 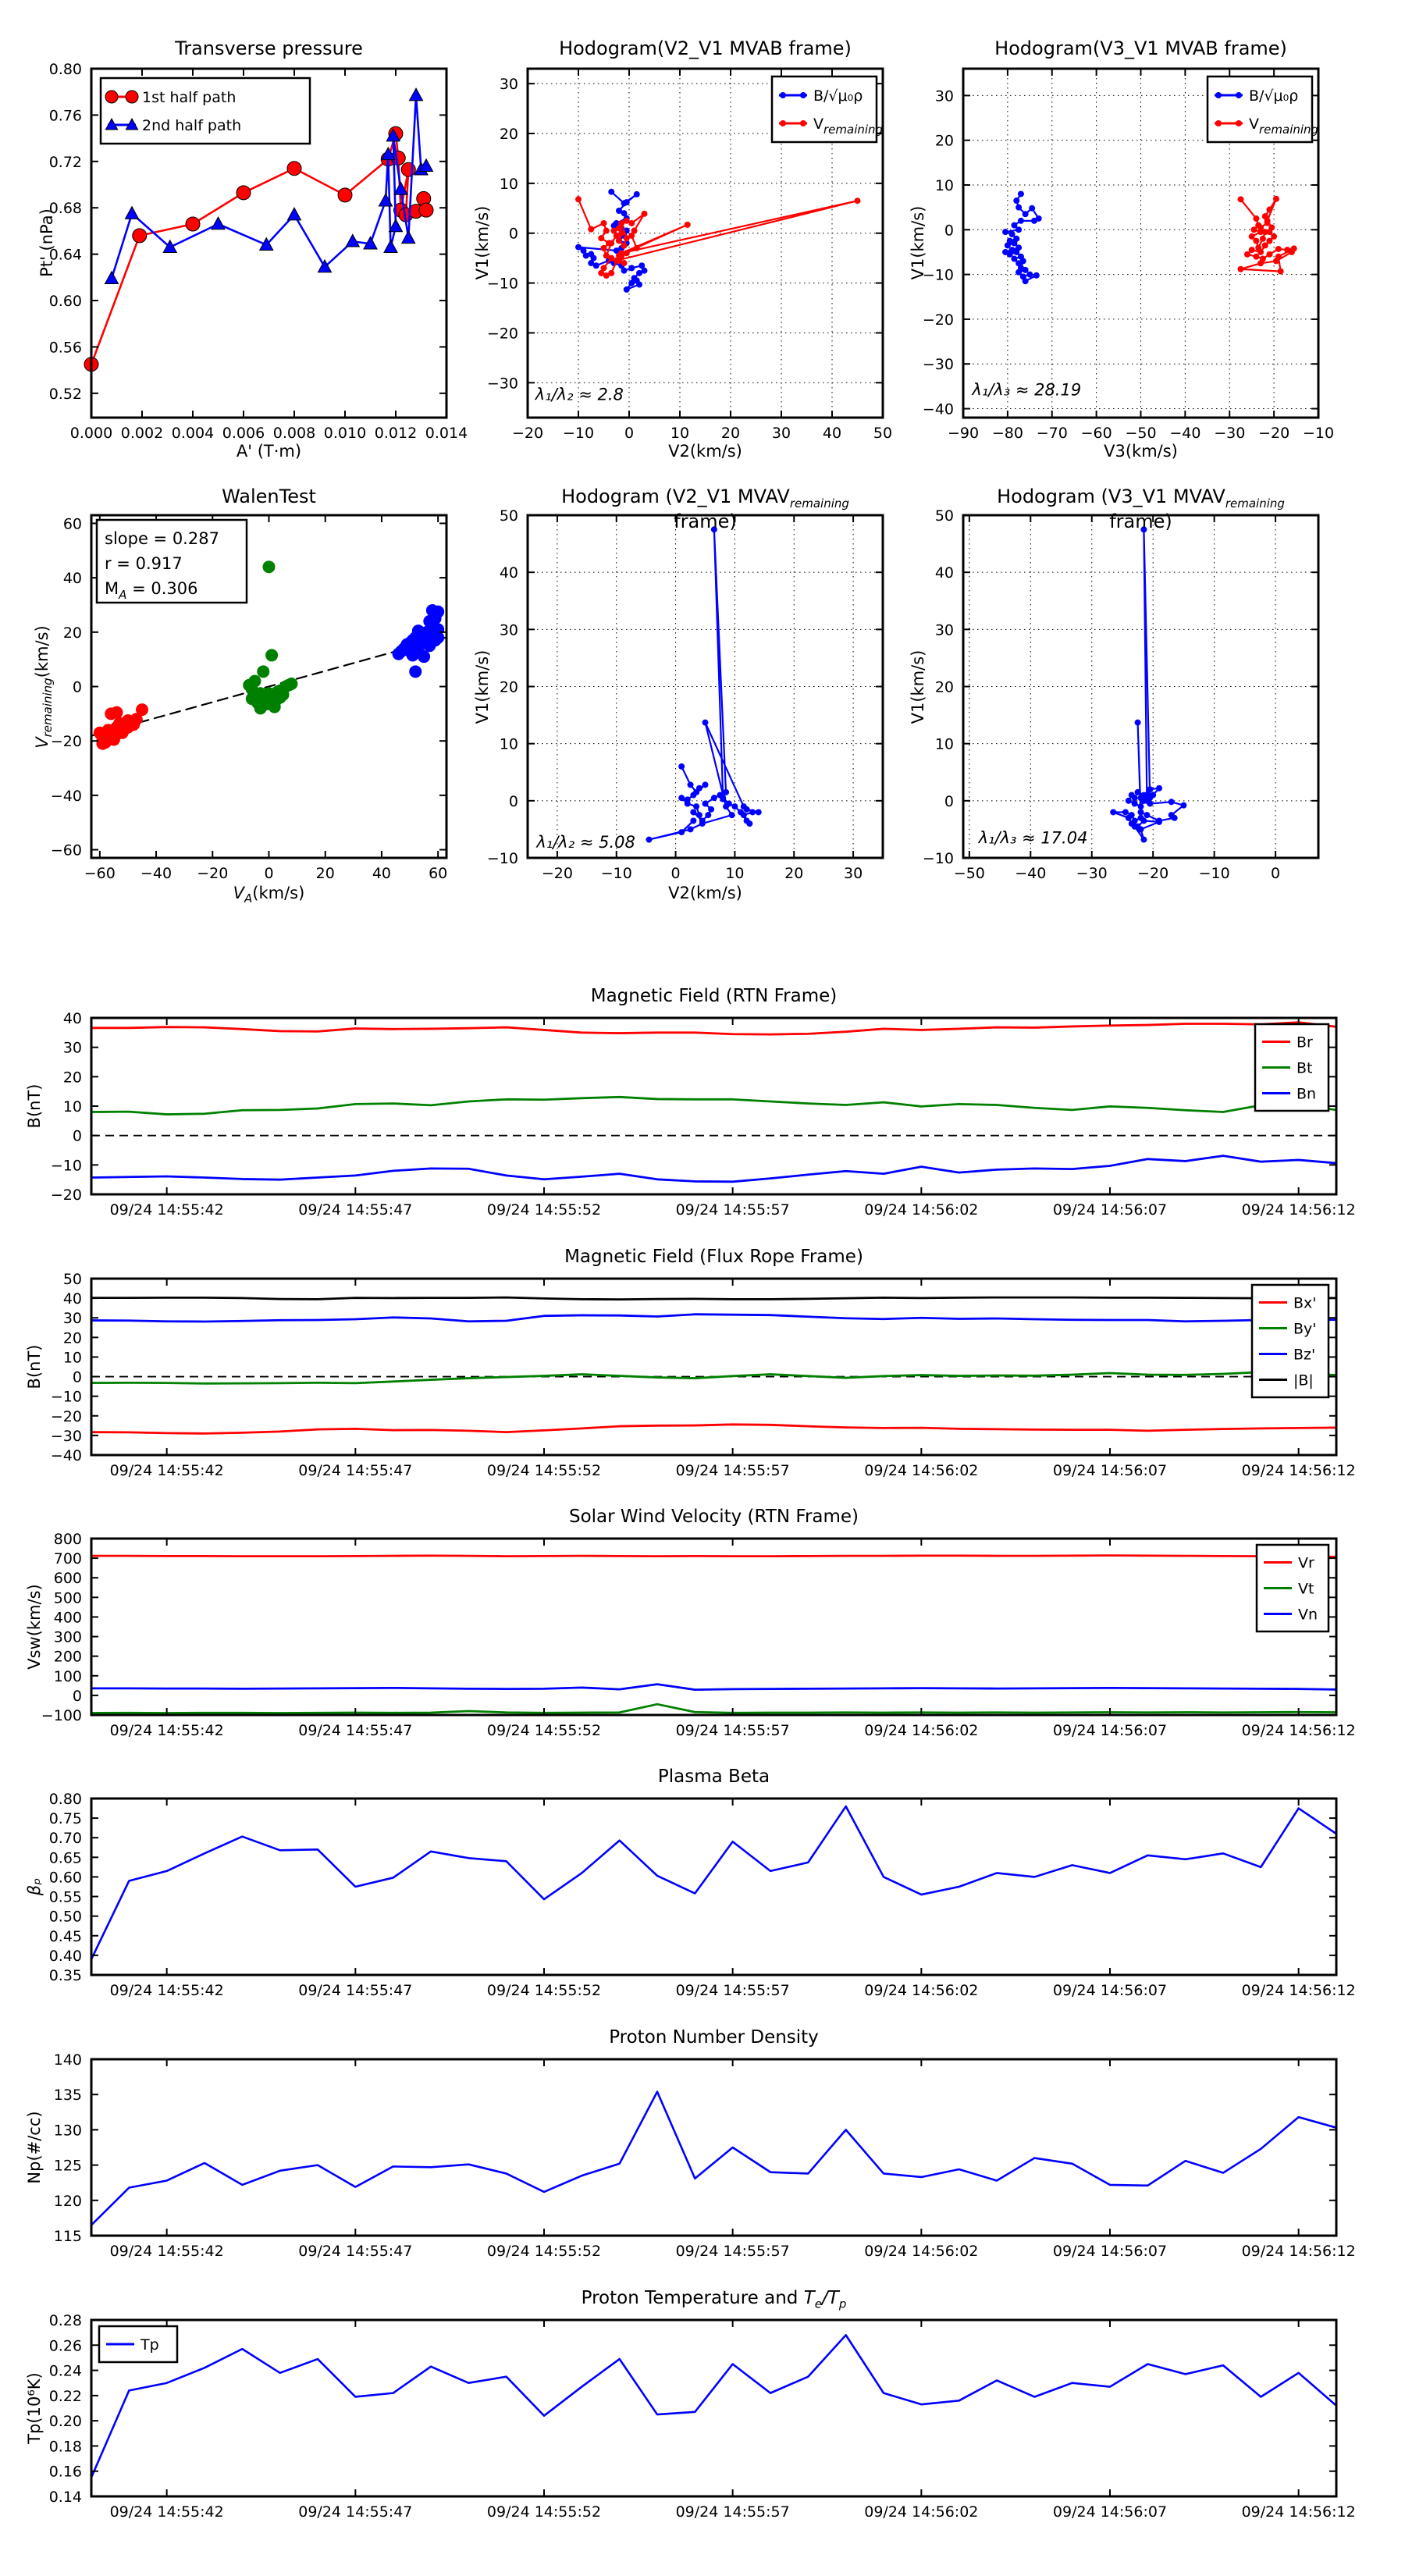 I want to click on plasma-beta-title: Plasma Beta, so click(x=714, y=1777).